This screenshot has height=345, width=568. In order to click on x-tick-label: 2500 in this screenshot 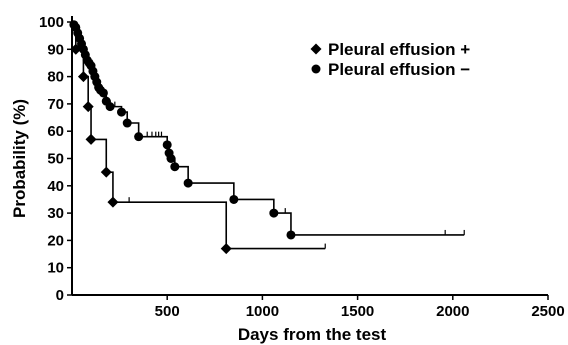, I will do `click(547, 311)`.